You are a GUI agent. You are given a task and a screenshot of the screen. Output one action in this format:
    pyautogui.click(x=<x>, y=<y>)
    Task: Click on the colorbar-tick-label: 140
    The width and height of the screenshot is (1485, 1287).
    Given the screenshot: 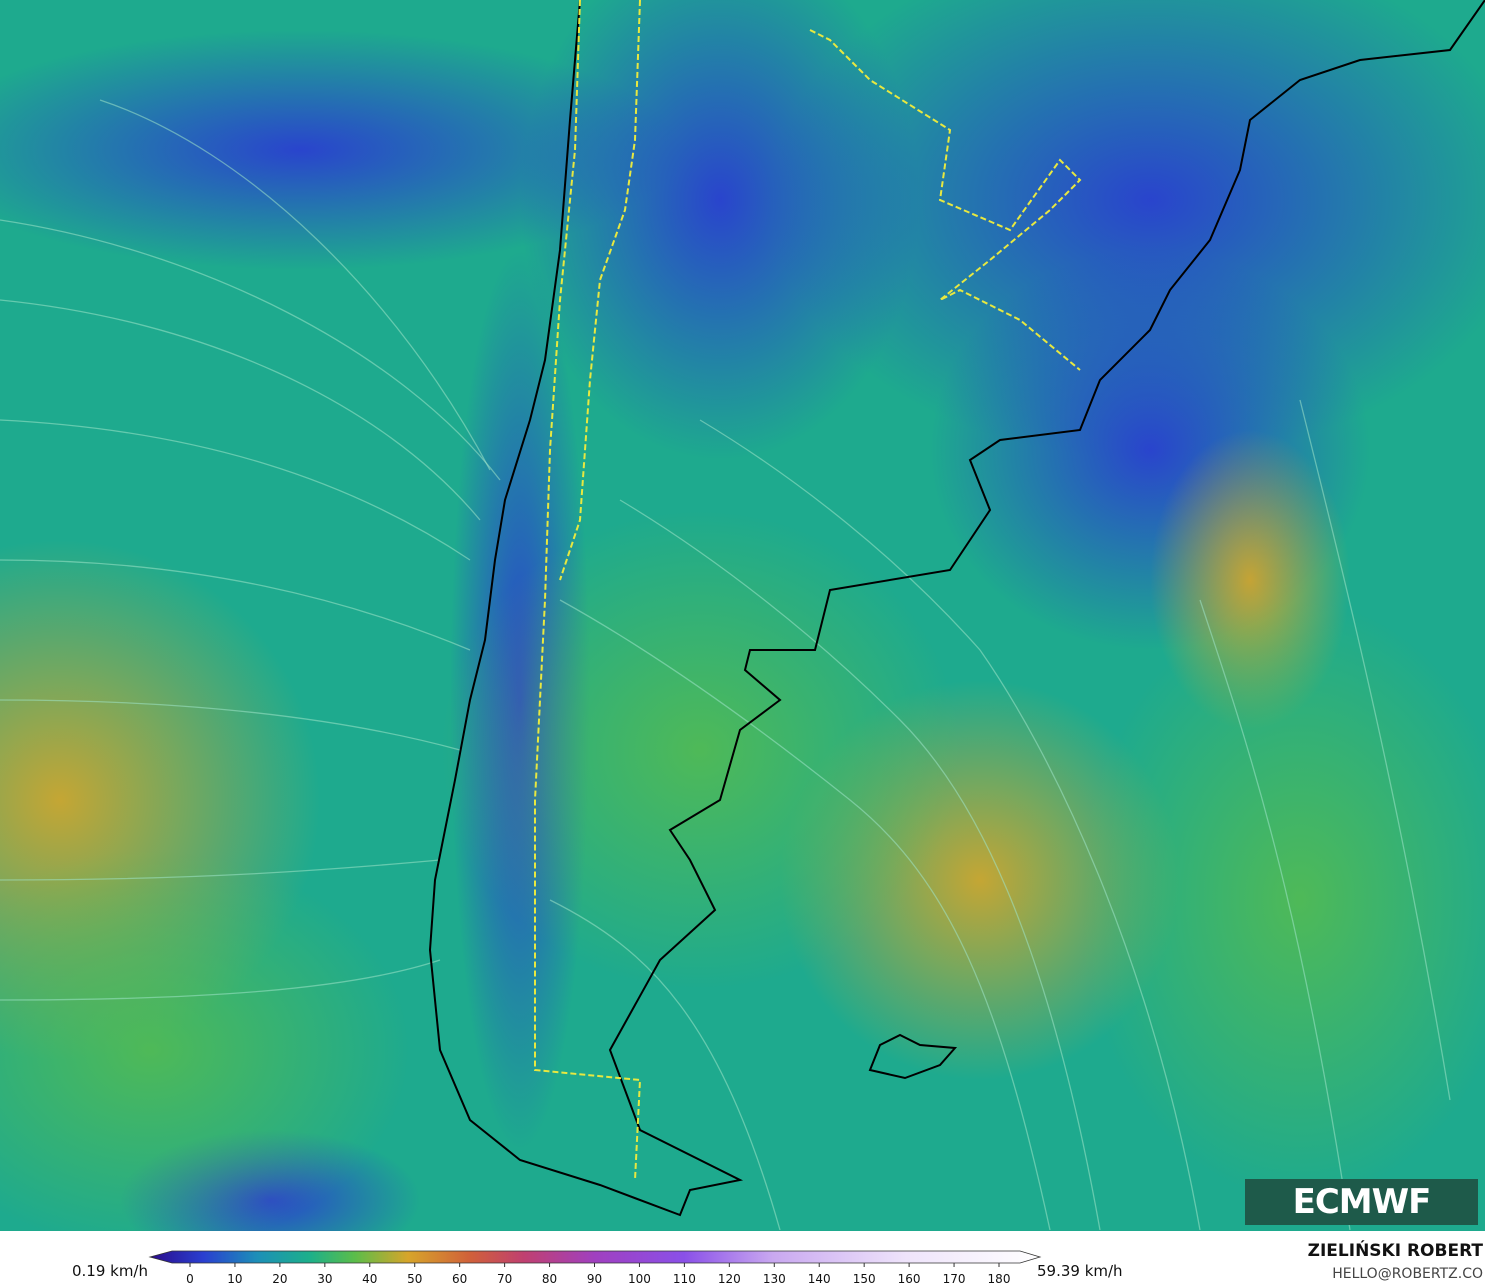 What is the action you would take?
    pyautogui.click(x=819, y=1279)
    